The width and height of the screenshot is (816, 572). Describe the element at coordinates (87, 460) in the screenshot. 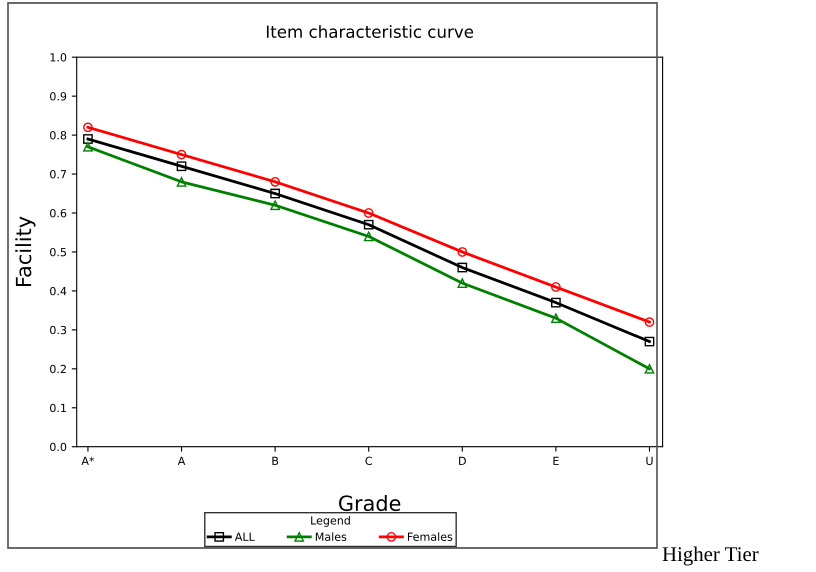

I see `x-tick-label: A*` at that location.